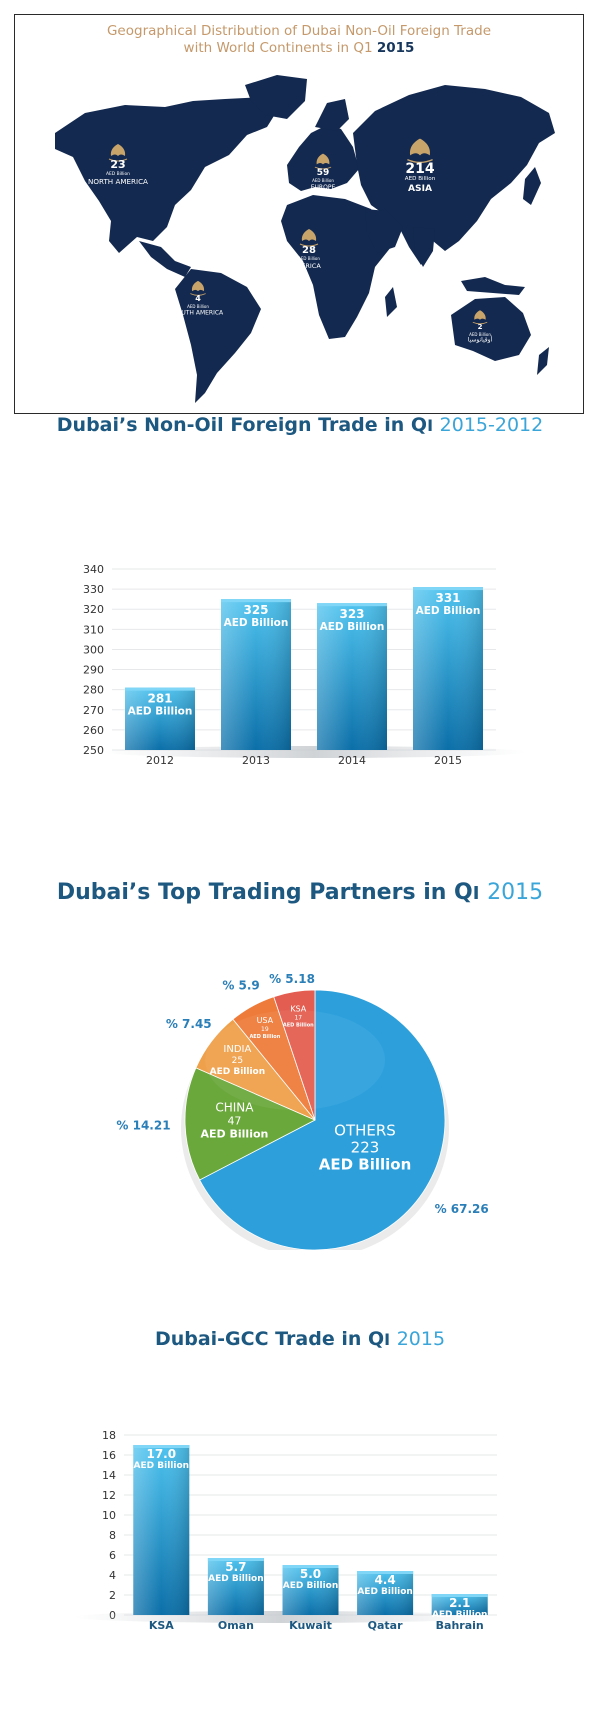 The width and height of the screenshot is (600, 1711). Describe the element at coordinates (430, 425) in the screenshot. I see `section2-title-q: I` at that location.